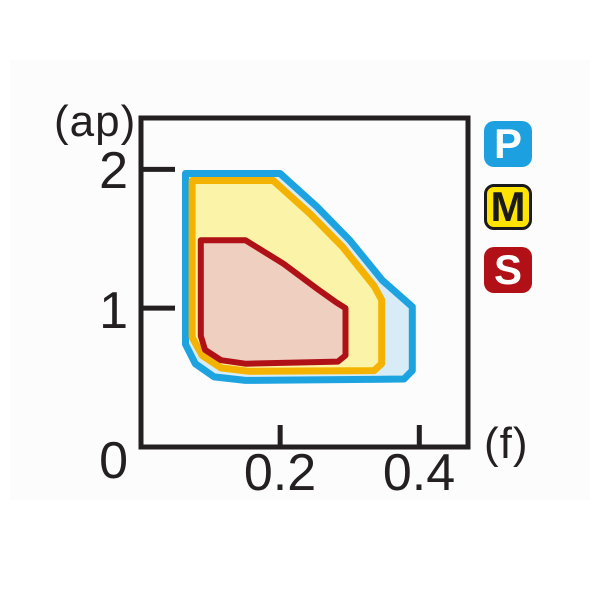 Image resolution: width=600 pixels, height=600 pixels. What do you see at coordinates (113, 461) in the screenshot?
I see `origin-label: 0` at bounding box center [113, 461].